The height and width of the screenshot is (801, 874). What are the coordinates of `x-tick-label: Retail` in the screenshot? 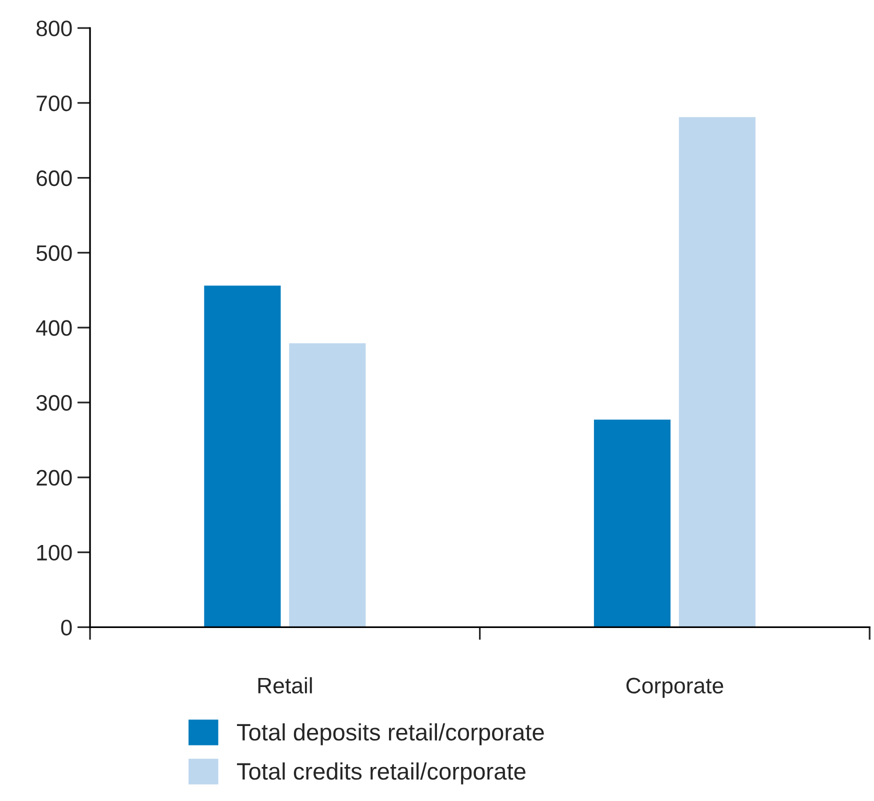 It's located at (285, 685).